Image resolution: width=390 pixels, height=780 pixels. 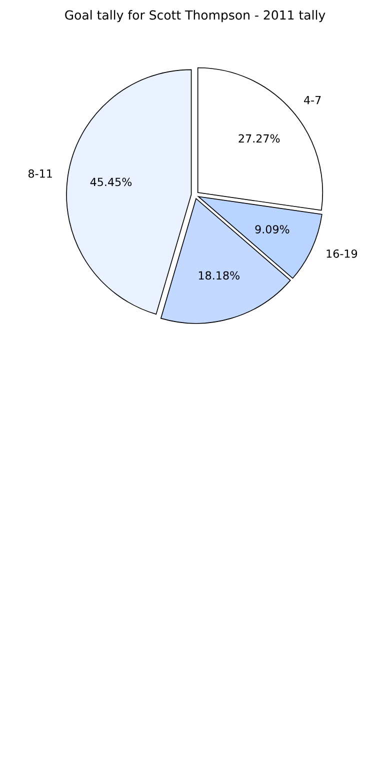 What do you see at coordinates (40, 173) in the screenshot?
I see `slice-label: 8-11` at bounding box center [40, 173].